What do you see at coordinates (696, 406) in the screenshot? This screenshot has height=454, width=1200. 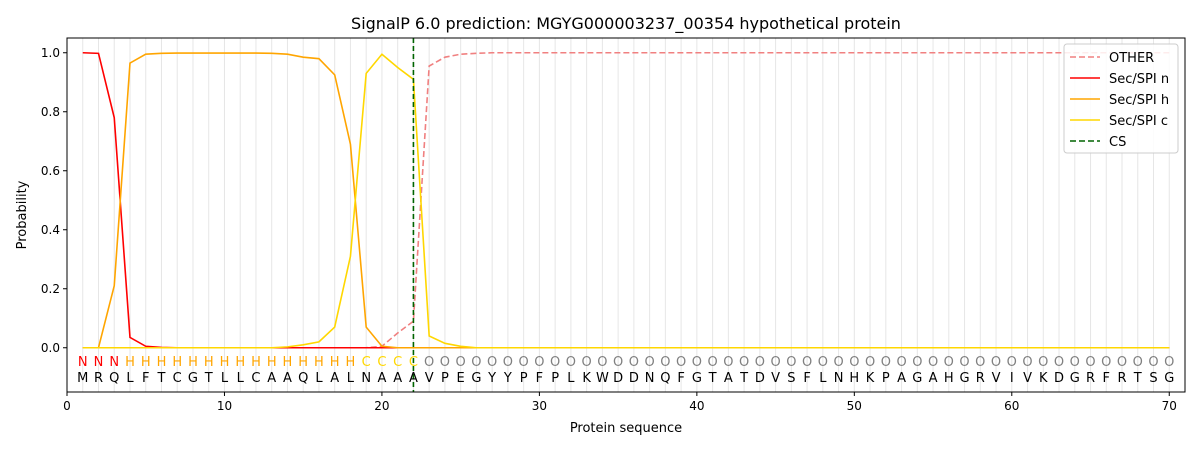 I see `x-tick-label: 40` at bounding box center [696, 406].